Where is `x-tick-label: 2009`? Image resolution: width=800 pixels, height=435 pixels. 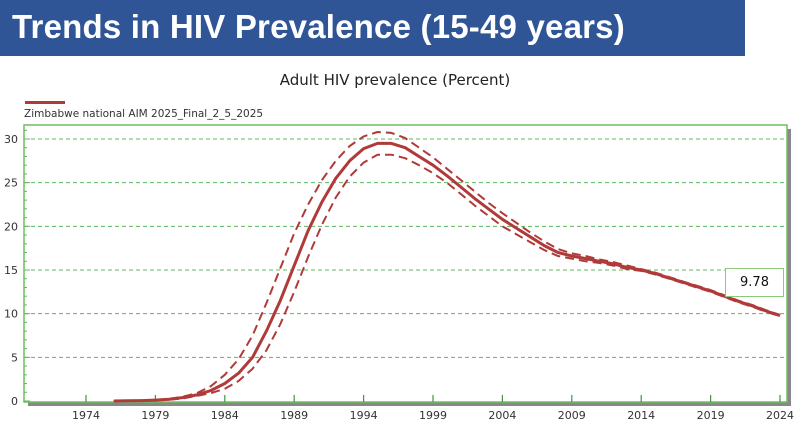 x-tick-label: 2009 is located at coordinates (572, 415).